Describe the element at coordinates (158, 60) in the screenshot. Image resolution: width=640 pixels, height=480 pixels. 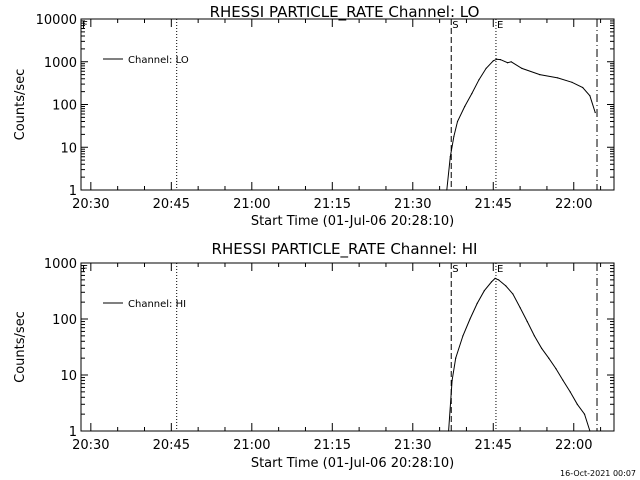
I see `legend-label: Channel: LO` at that location.